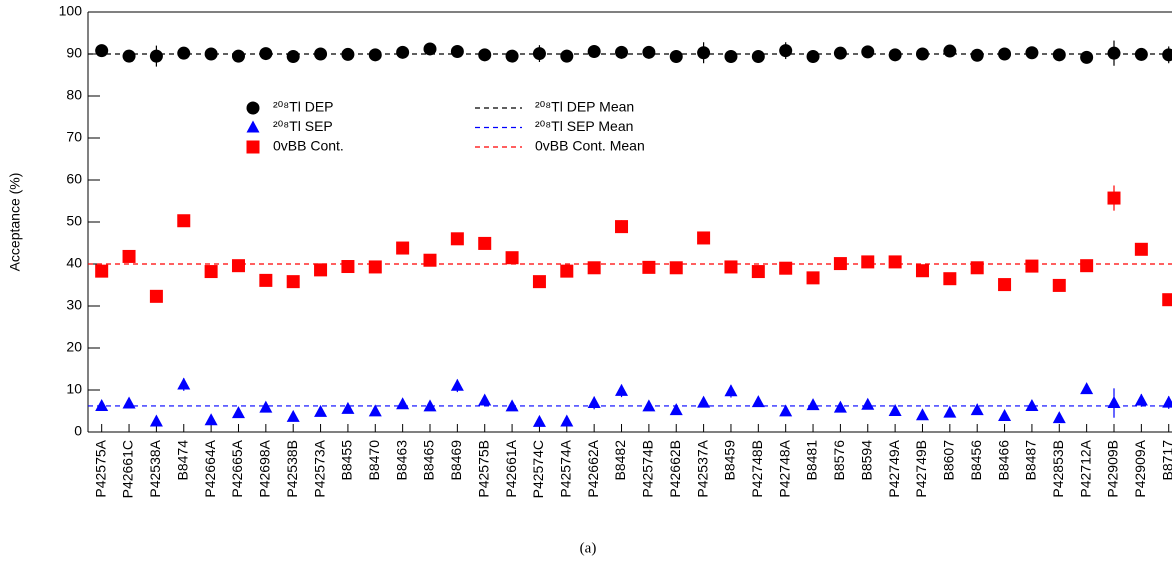  Describe the element at coordinates (74, 221) in the screenshot. I see `y-tick-label: 50` at that location.